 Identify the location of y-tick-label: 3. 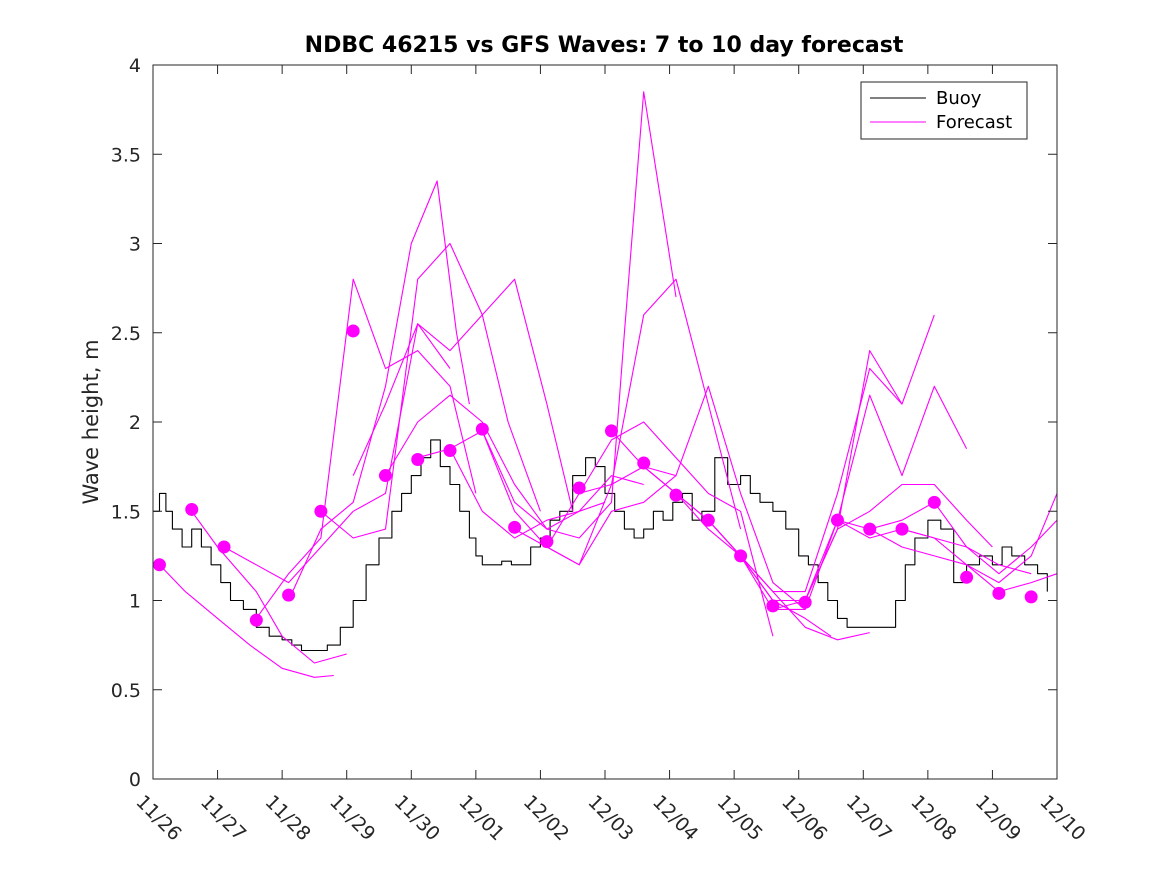
(135, 245).